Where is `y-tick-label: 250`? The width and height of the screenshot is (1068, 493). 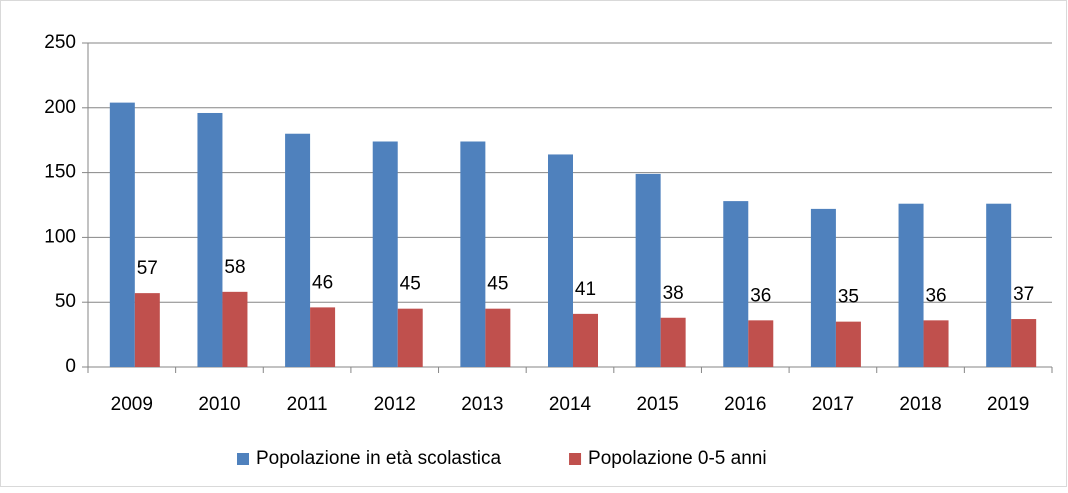
y-tick-label: 250 is located at coordinates (60, 42).